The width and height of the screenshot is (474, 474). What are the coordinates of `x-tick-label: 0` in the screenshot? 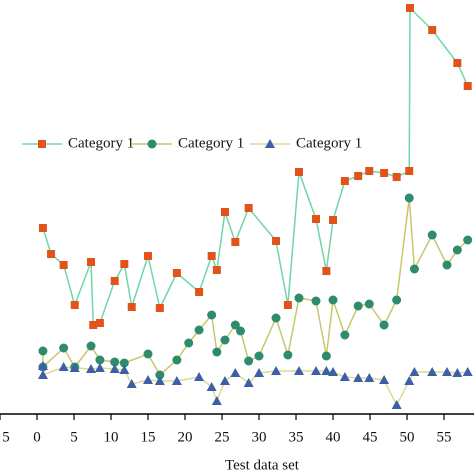 It's located at (37, 437).